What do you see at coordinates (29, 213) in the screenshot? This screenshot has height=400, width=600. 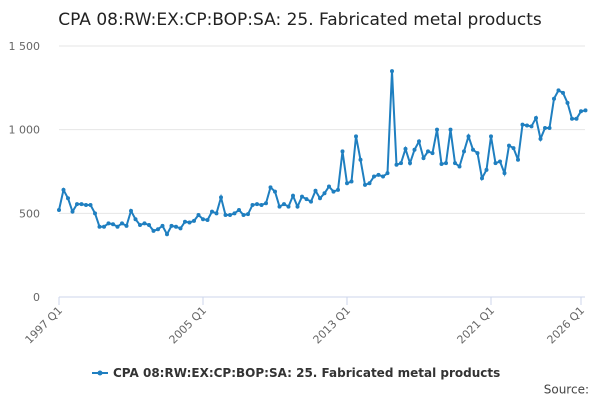 I see `y-tick-label: 500` at bounding box center [29, 213].